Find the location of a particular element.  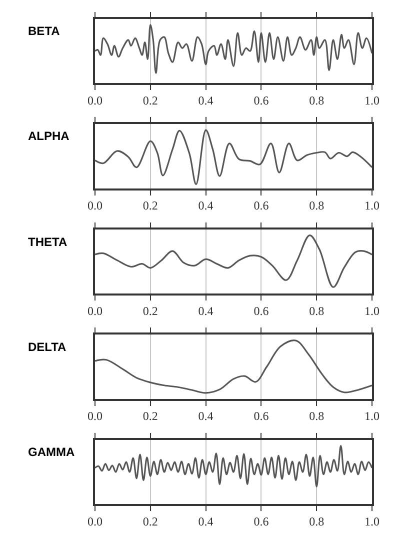

chart-title: ALPHA is located at coordinates (49, 136).